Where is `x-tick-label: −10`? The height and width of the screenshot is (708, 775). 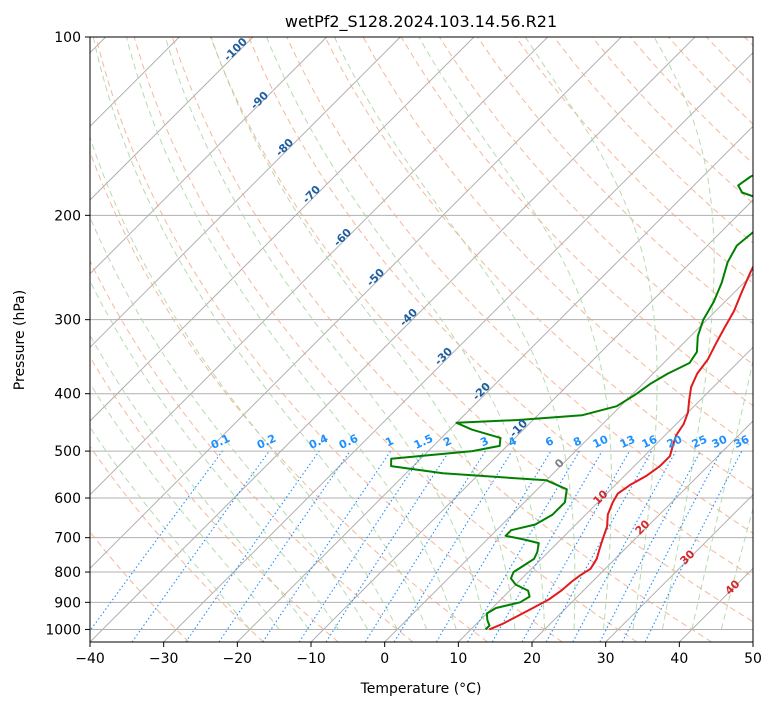 x-tick-label: −10 is located at coordinates (311, 659).